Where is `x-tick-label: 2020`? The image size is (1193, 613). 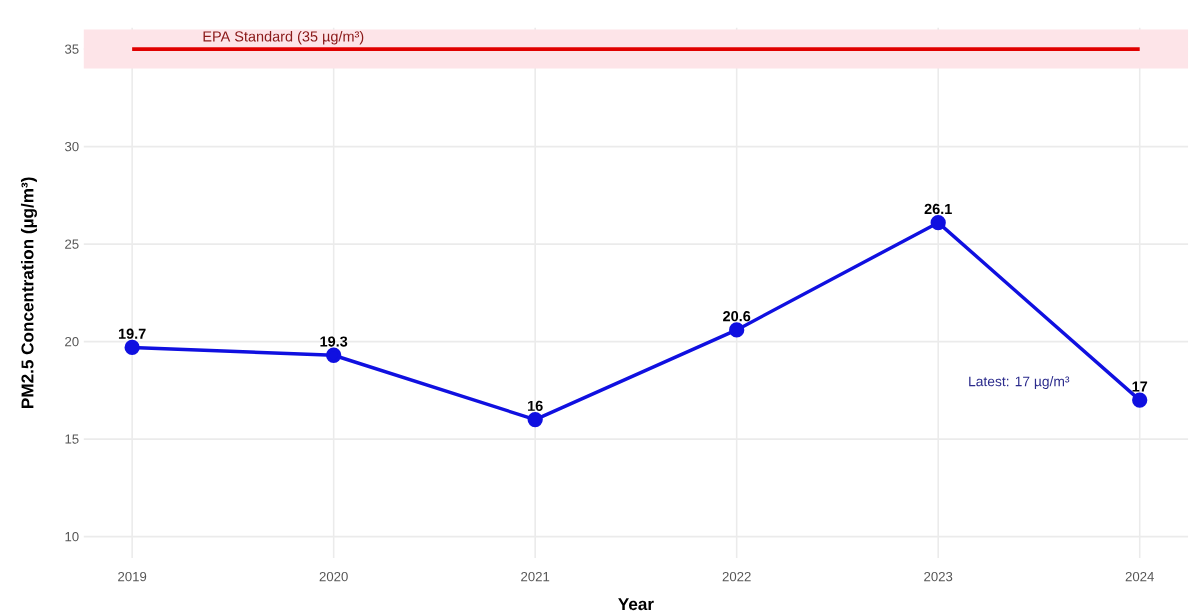
x-tick-label: 2020 is located at coordinates (333, 576).